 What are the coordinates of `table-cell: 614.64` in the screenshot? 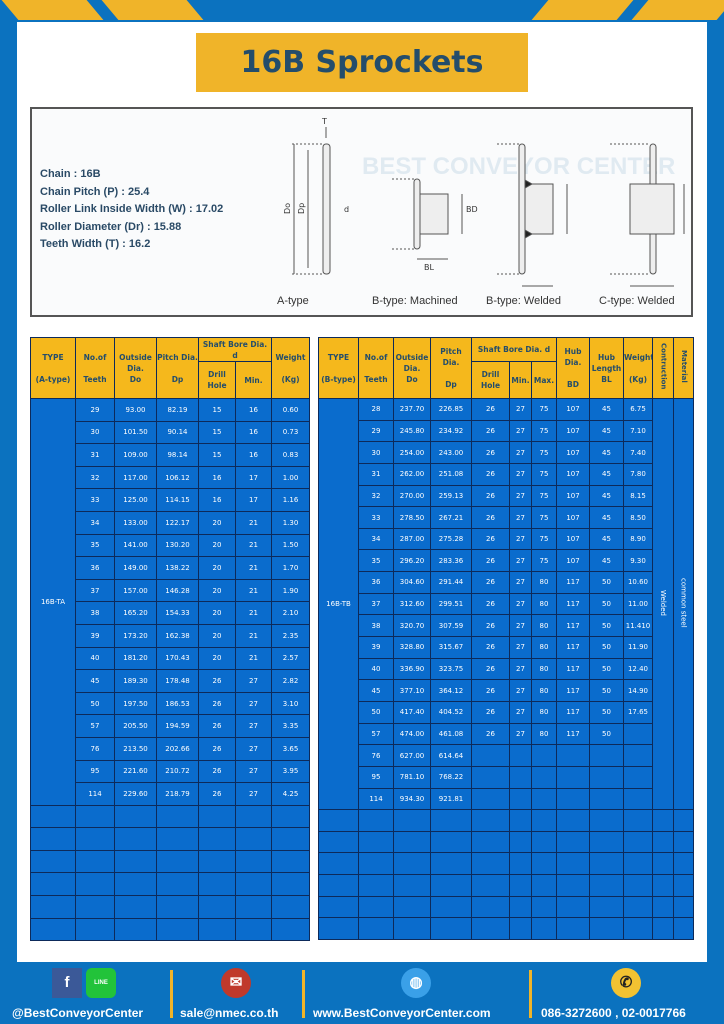 It's located at (451, 755).